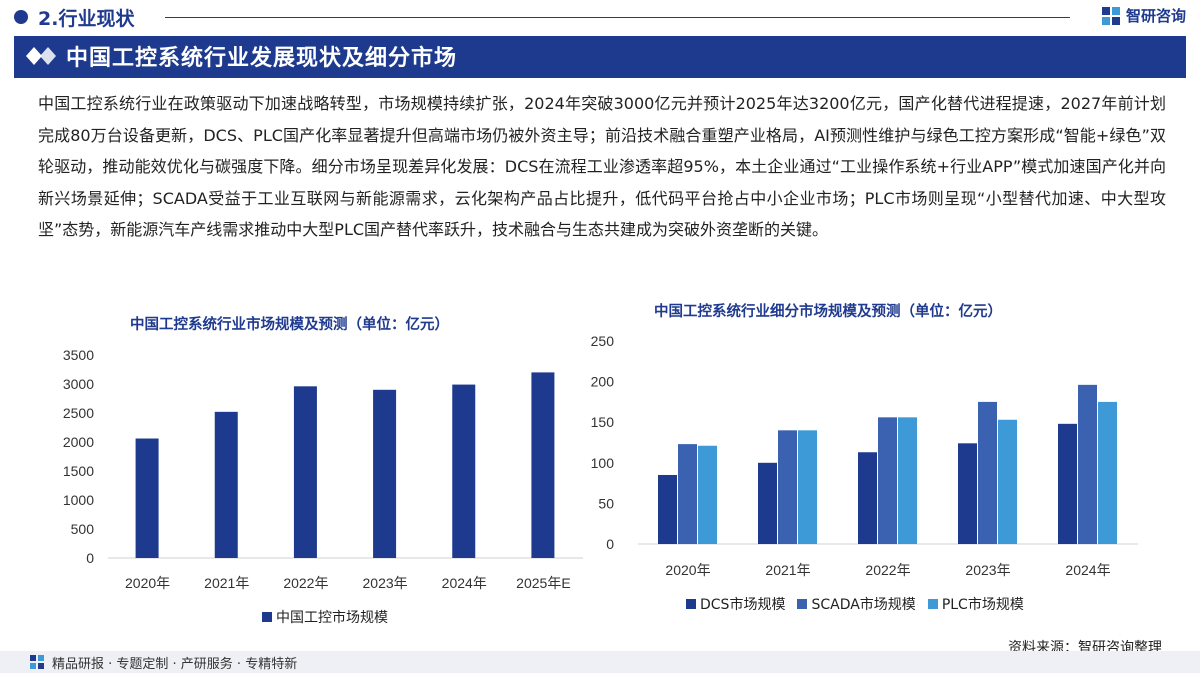 This screenshot has width=1200, height=673. I want to click on chart2-ytick: 0, so click(610, 544).